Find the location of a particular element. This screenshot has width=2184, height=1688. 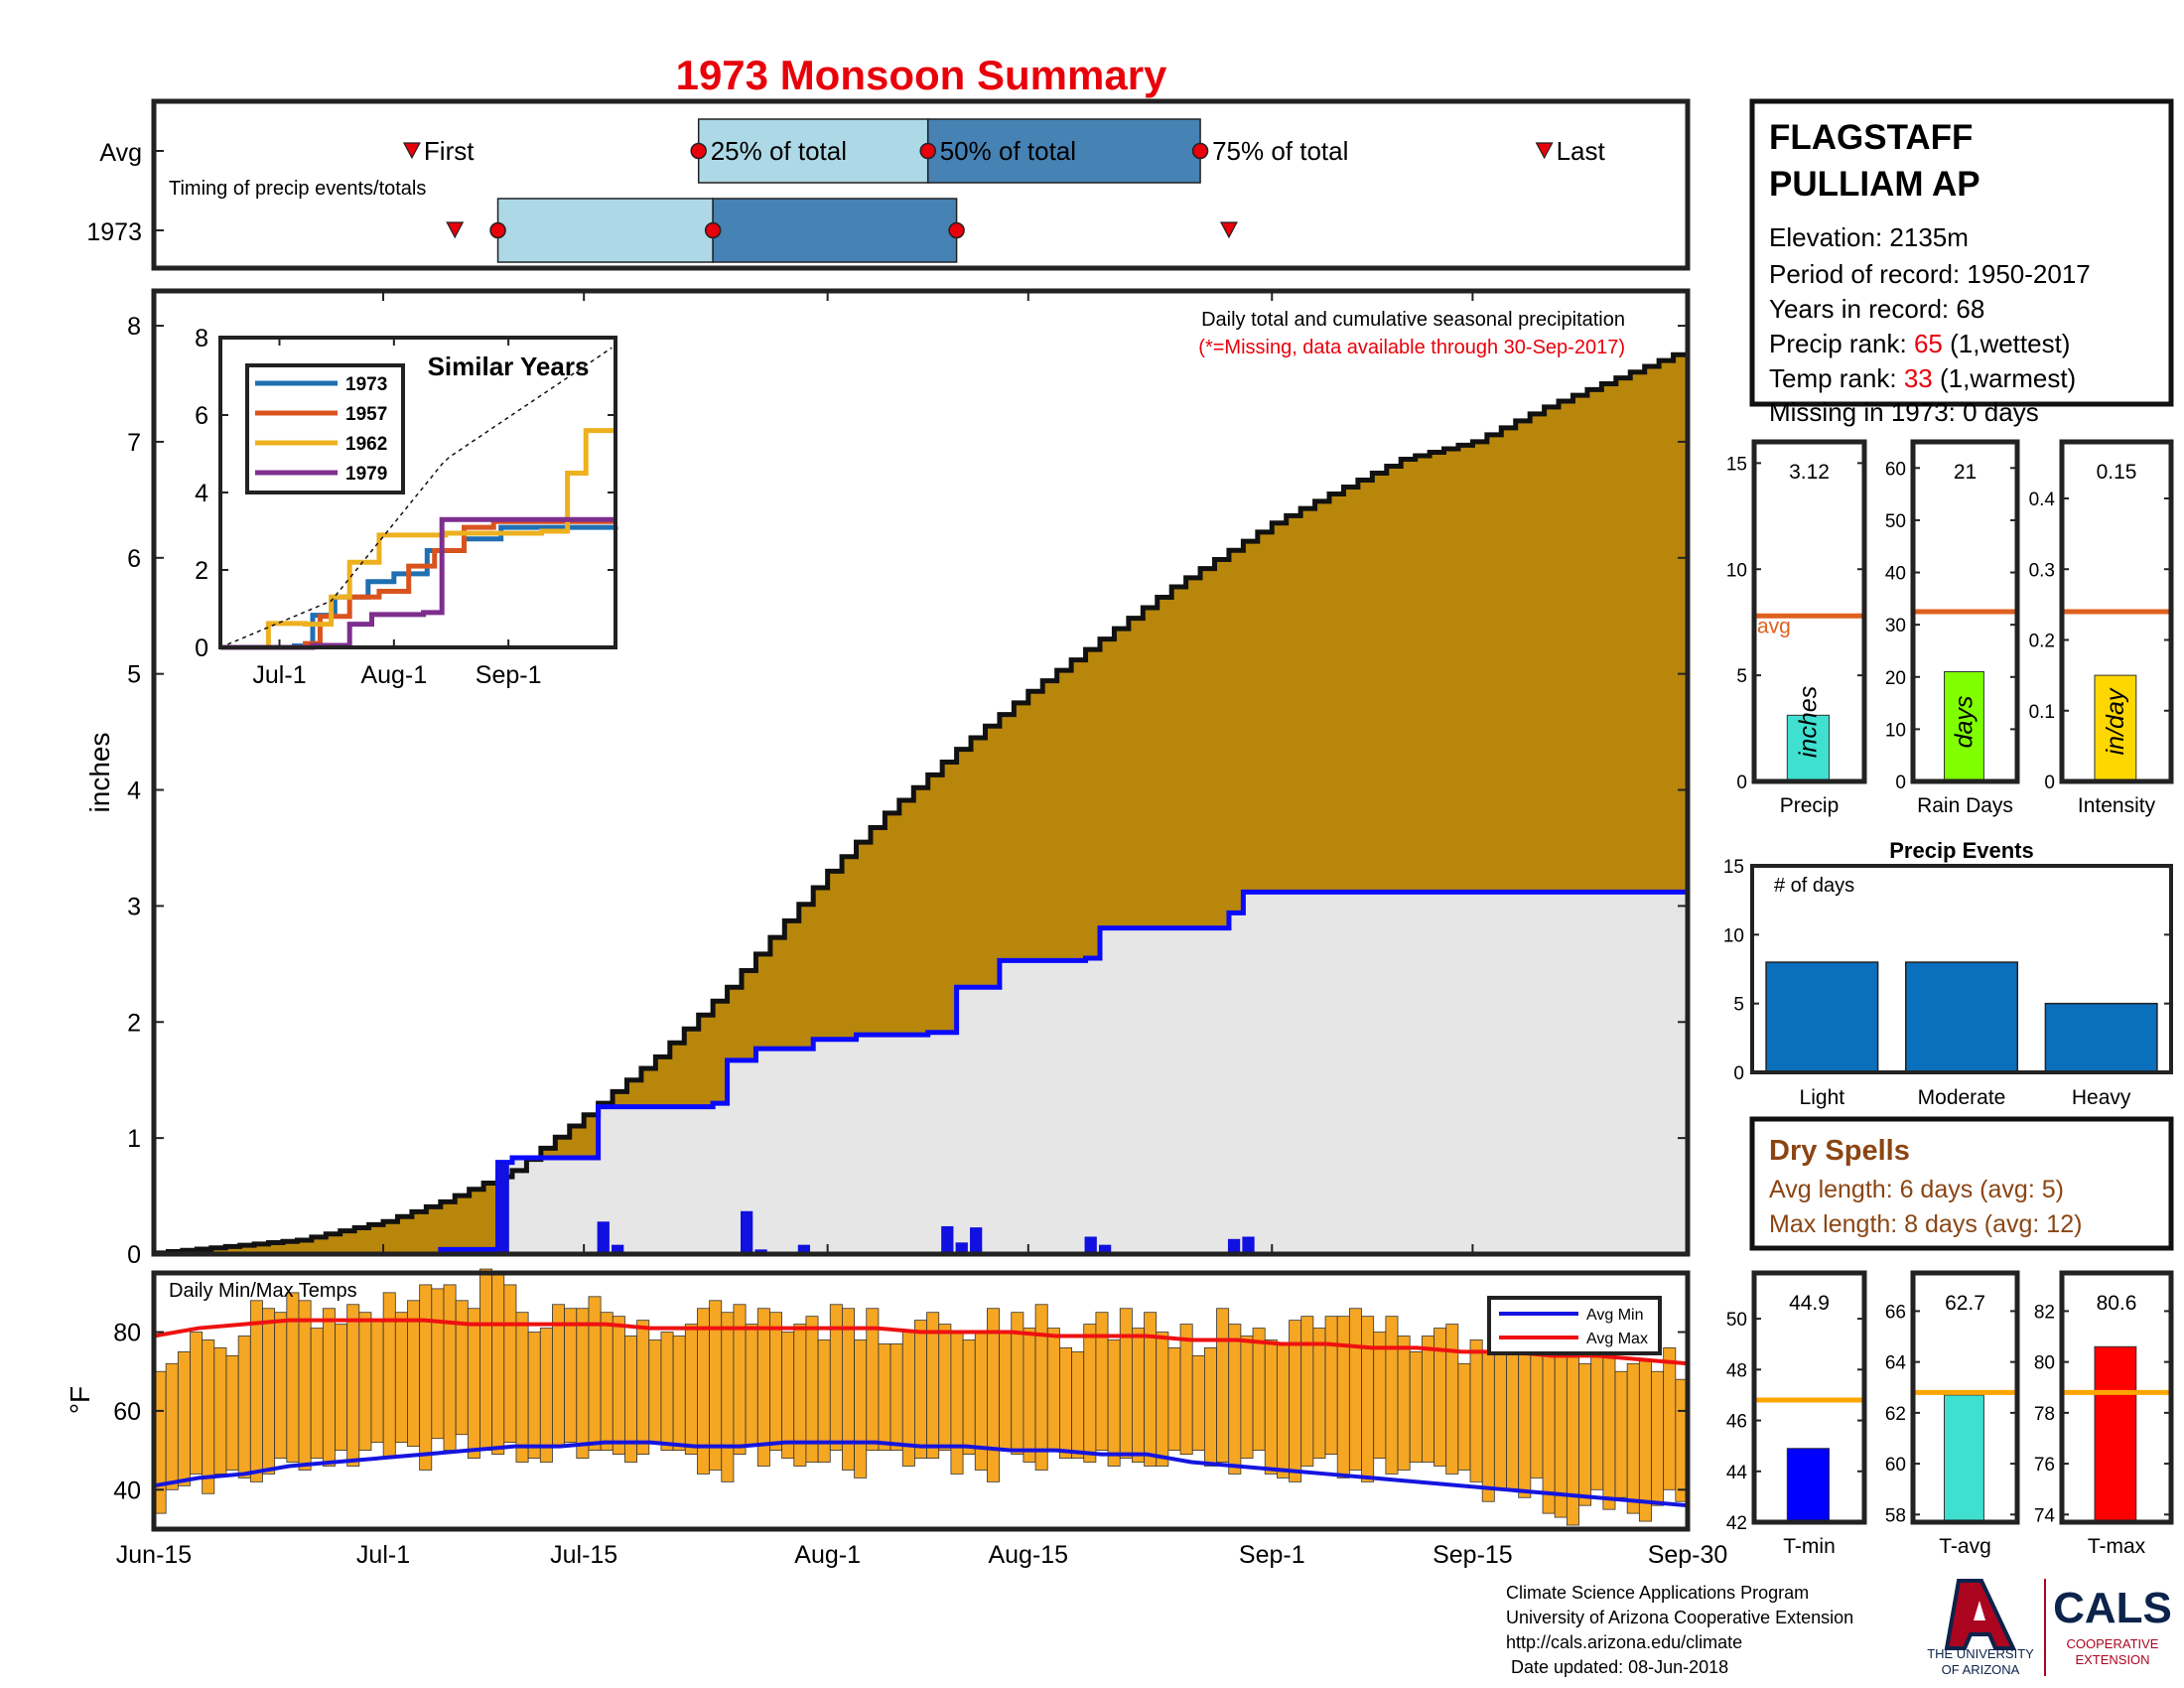

footer-line3: http://cals.arizona.edu/climate is located at coordinates (1624, 1642).